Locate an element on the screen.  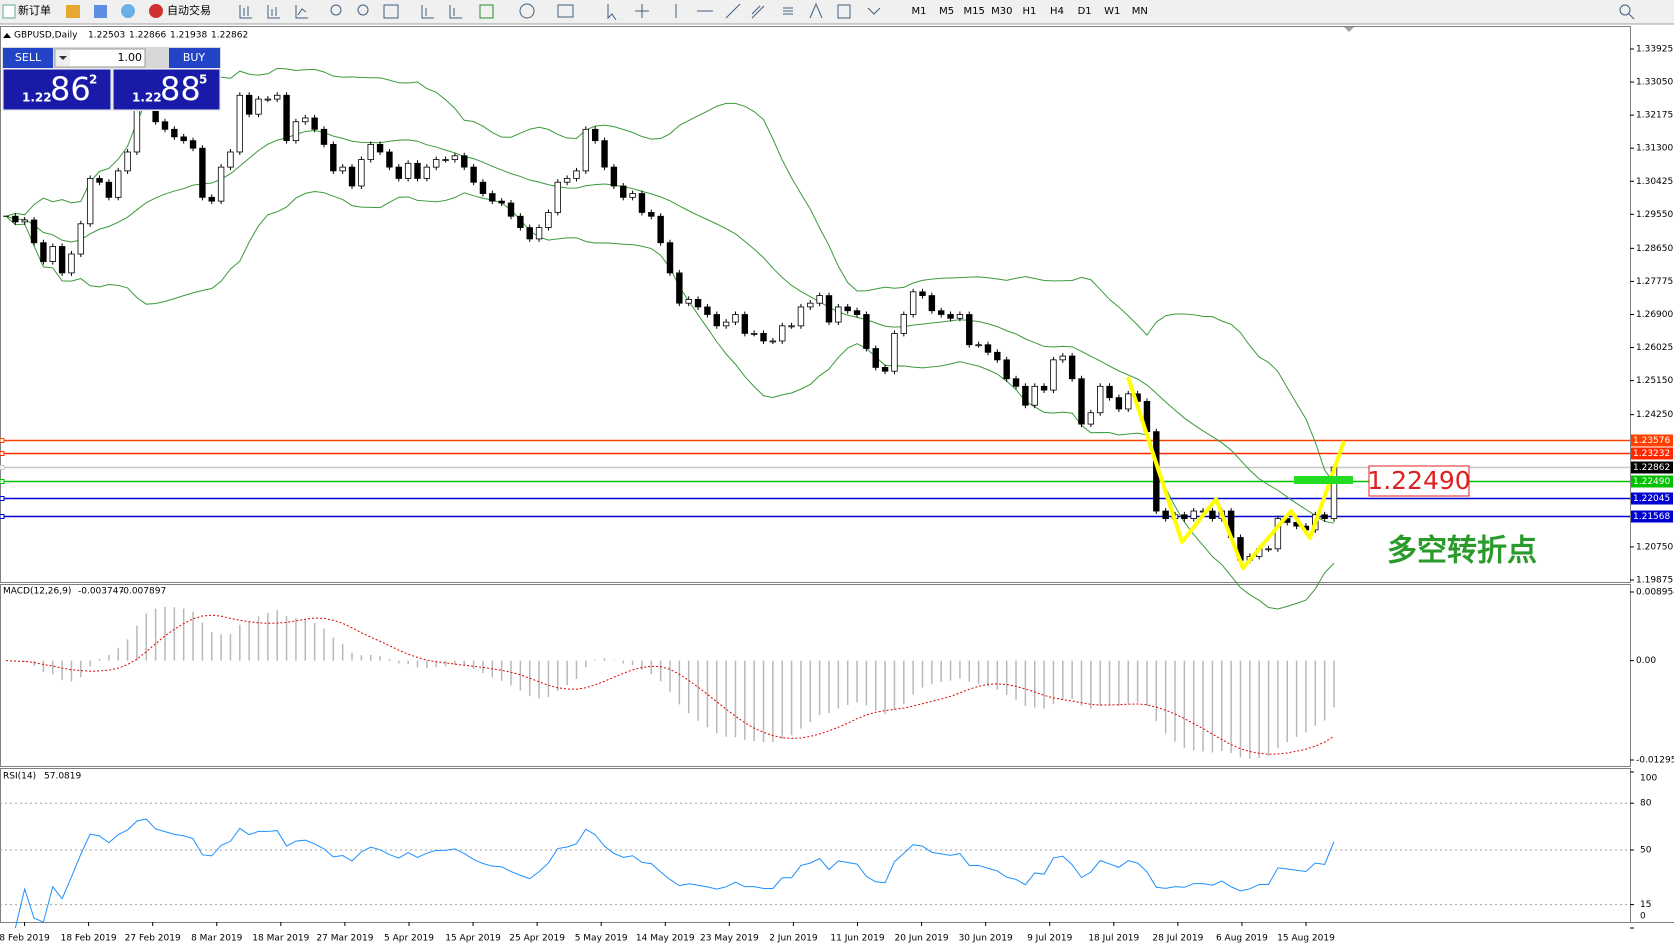
auto-trading-button: 自动交易 is located at coordinates (189, 10).